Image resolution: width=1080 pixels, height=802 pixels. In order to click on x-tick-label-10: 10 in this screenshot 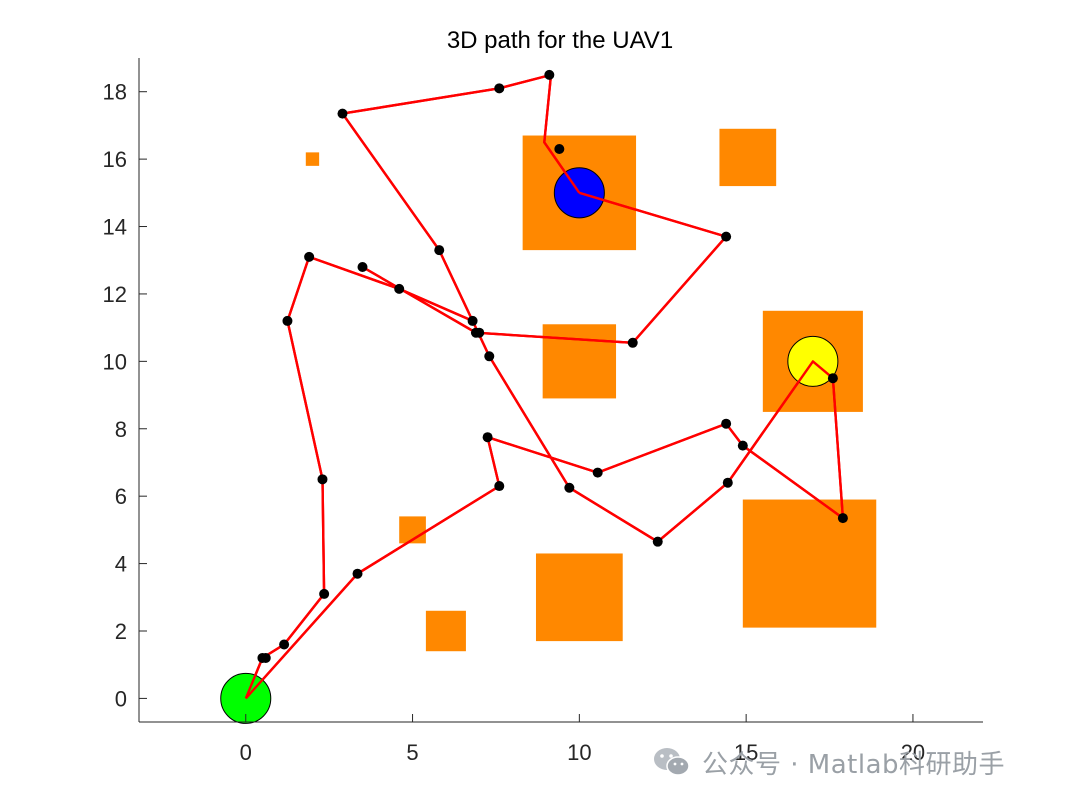, I will do `click(579, 752)`.